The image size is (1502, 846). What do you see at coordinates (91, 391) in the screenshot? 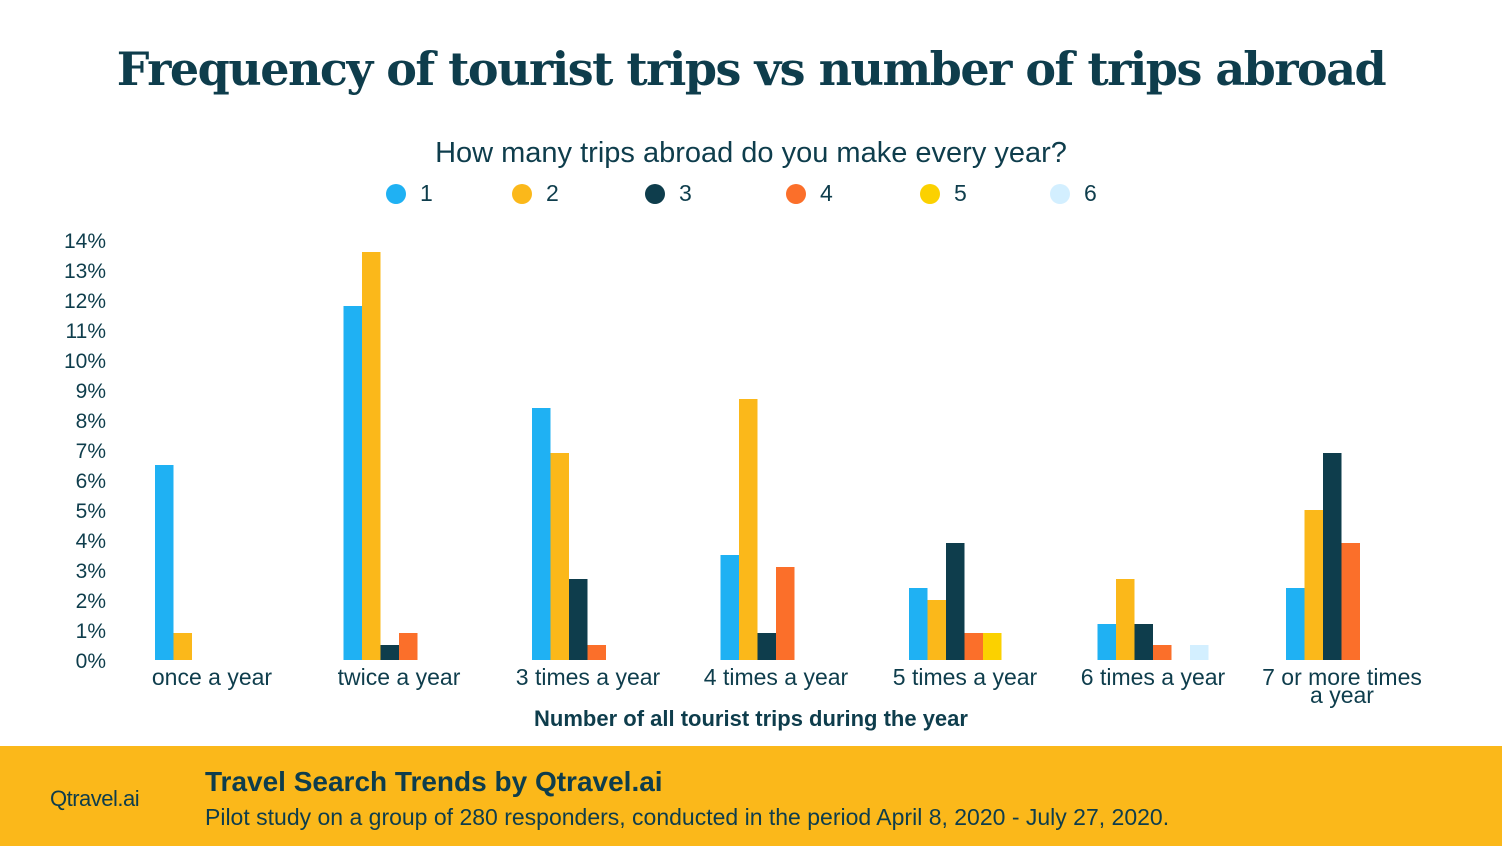
I see `y-tick-label: 9%` at bounding box center [91, 391].